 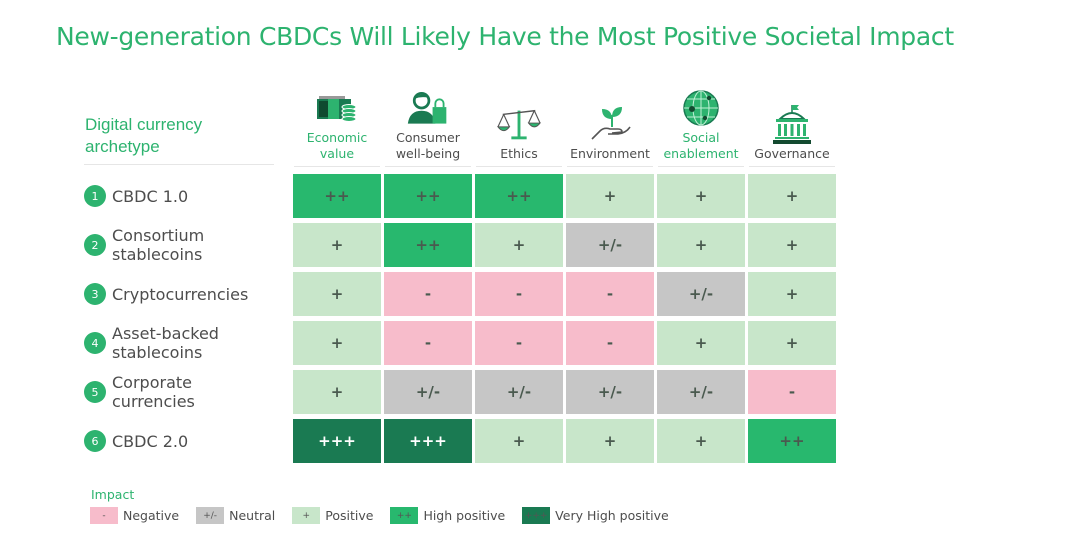 What do you see at coordinates (122, 146) in the screenshot?
I see `archetype-header-line: archetype` at bounding box center [122, 146].